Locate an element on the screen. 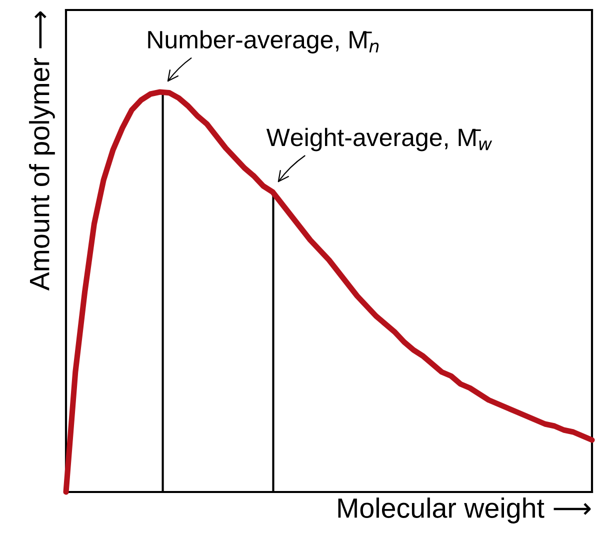 The image size is (597, 534). y-axis-title: Amount of polymer ⟶ is located at coordinates (41, 151).